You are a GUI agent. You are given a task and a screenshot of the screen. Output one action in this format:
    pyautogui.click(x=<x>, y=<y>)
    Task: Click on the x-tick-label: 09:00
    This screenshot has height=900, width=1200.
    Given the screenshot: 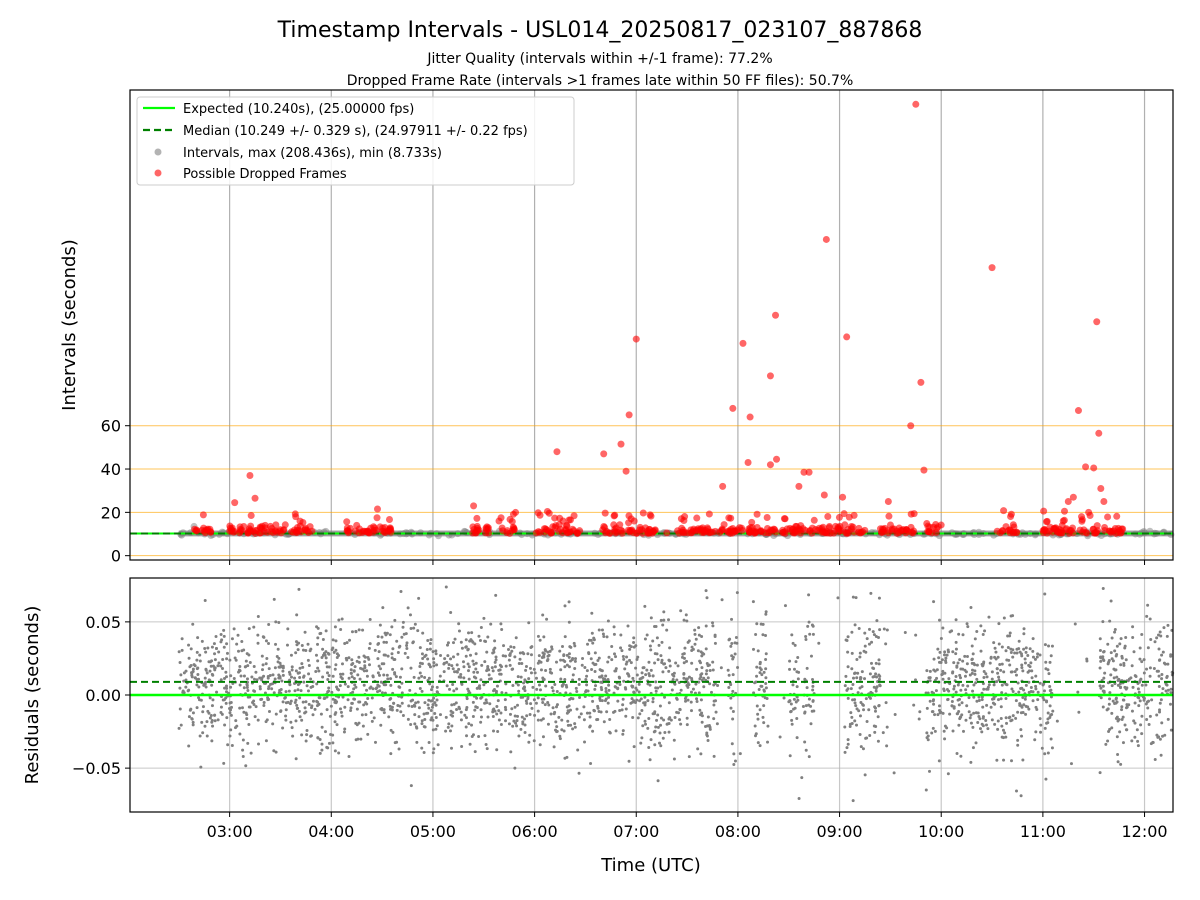 What is the action you would take?
    pyautogui.click(x=840, y=831)
    